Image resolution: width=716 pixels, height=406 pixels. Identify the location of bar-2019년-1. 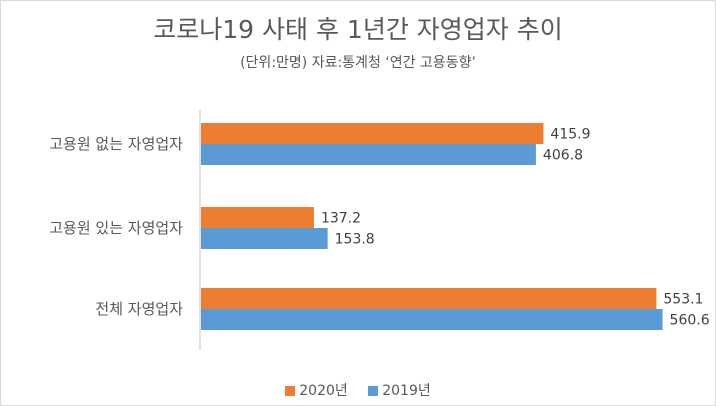
(264, 238).